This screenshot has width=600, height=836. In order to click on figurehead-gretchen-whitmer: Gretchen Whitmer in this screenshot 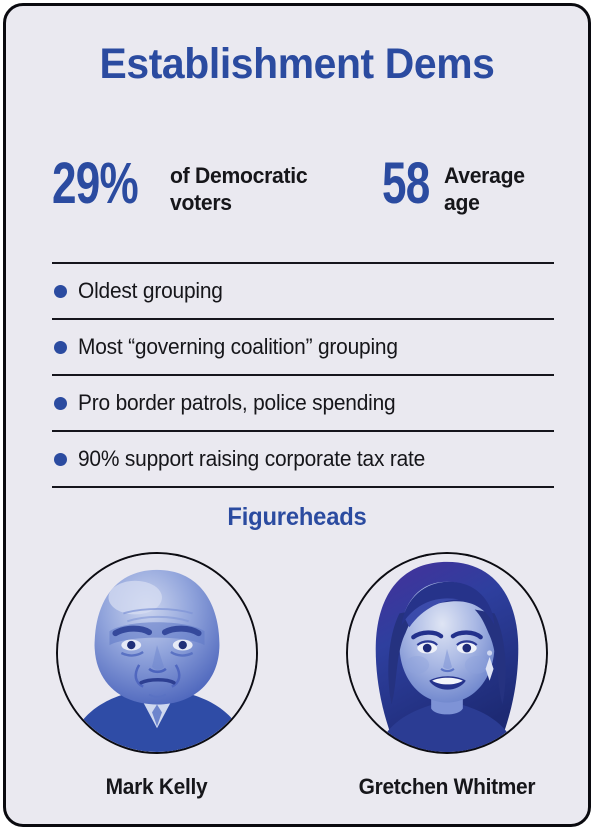, I will do `click(447, 676)`.